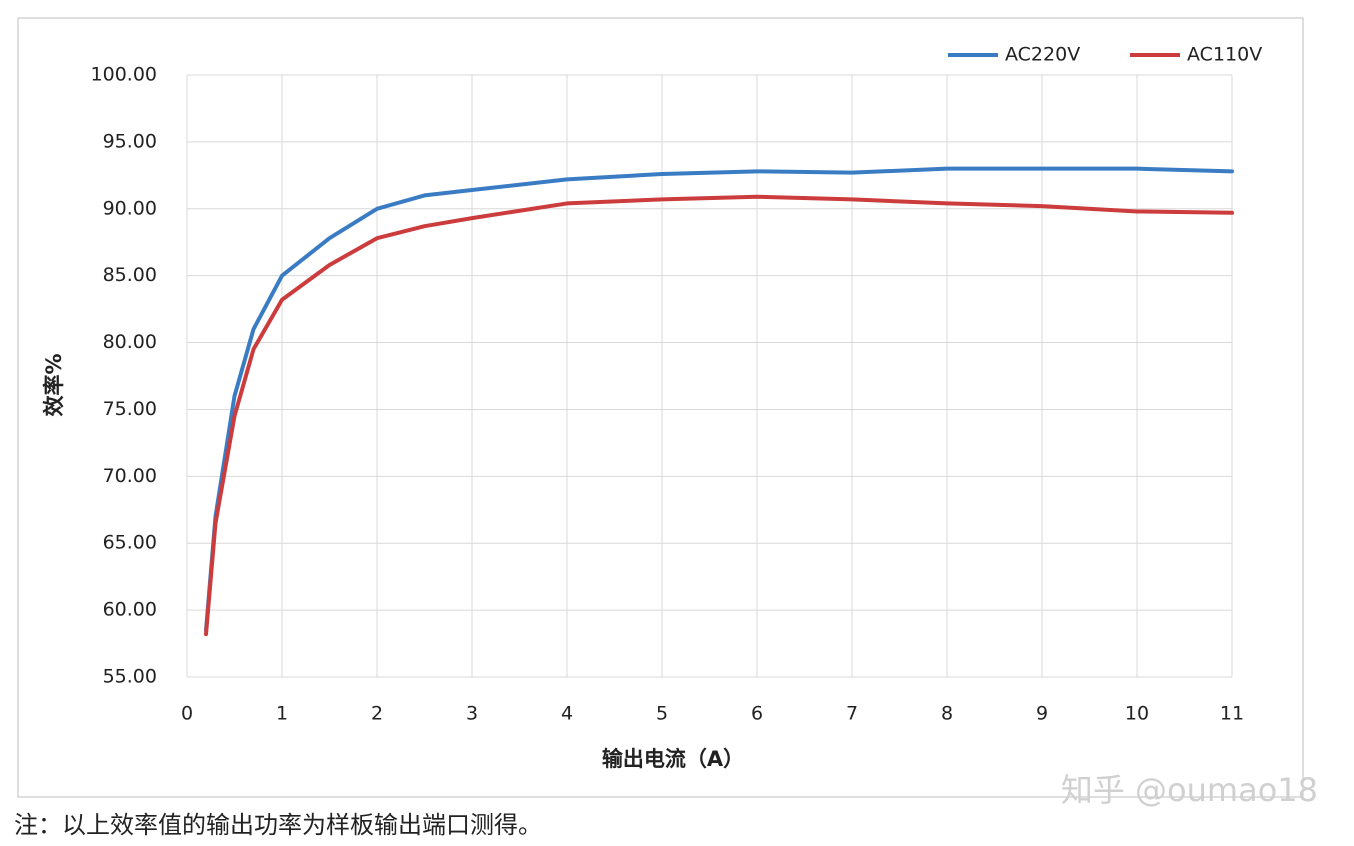  What do you see at coordinates (852, 714) in the screenshot?
I see `x-tick-label: 7` at bounding box center [852, 714].